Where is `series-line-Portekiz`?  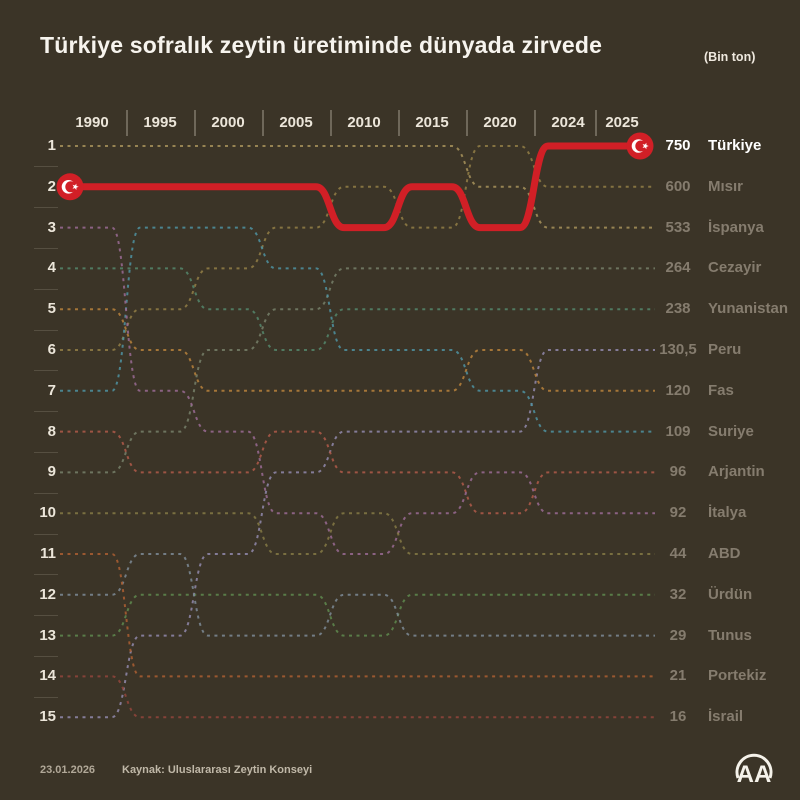
series-line-Portekiz is located at coordinates (357, 615).